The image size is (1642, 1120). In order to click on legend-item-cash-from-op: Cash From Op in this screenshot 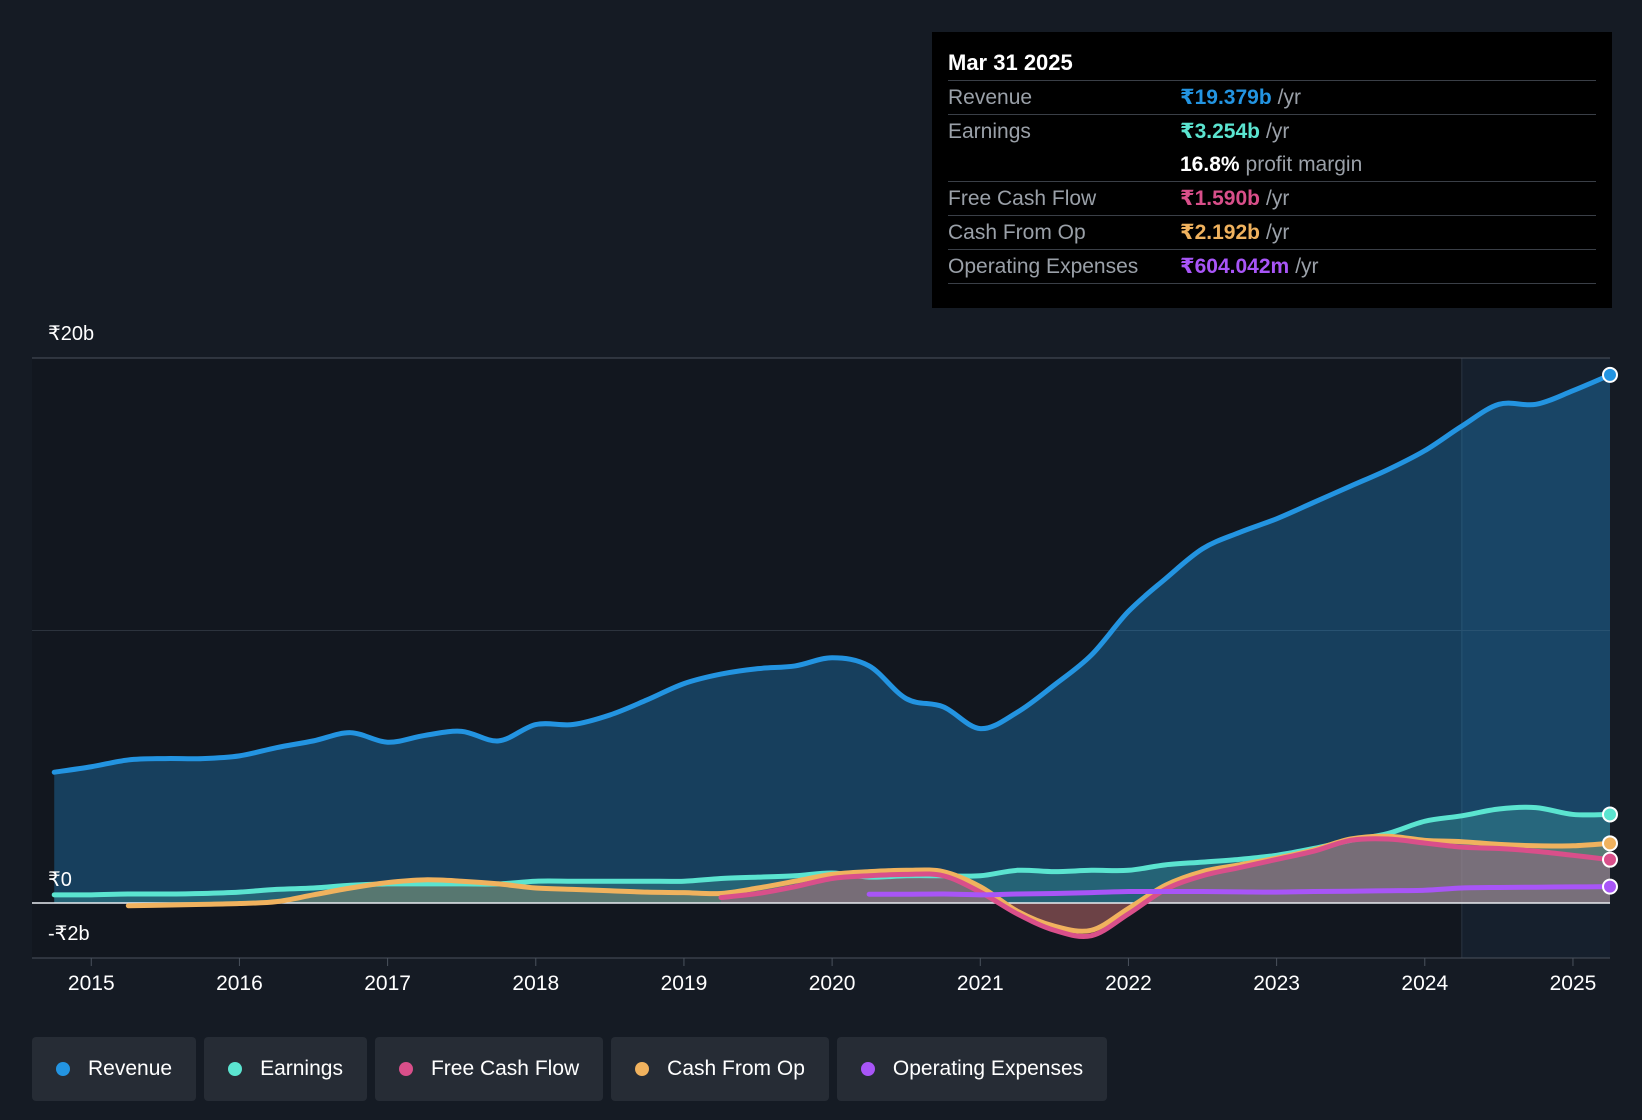, I will do `click(720, 1069)`.